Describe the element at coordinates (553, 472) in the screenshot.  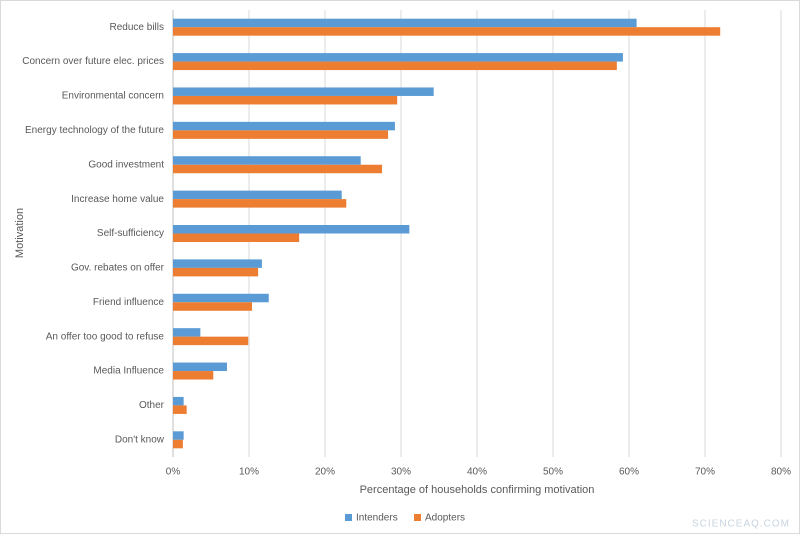
I see `x-tick-label: 50%` at that location.